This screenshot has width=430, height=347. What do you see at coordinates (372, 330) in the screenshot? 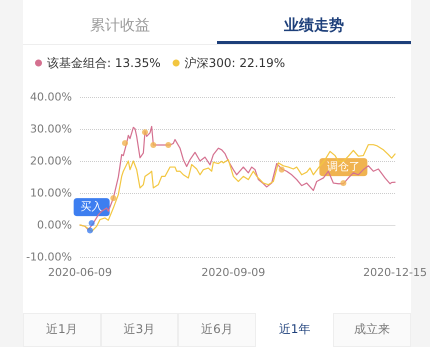
I see `text: 成立来` at bounding box center [372, 330].